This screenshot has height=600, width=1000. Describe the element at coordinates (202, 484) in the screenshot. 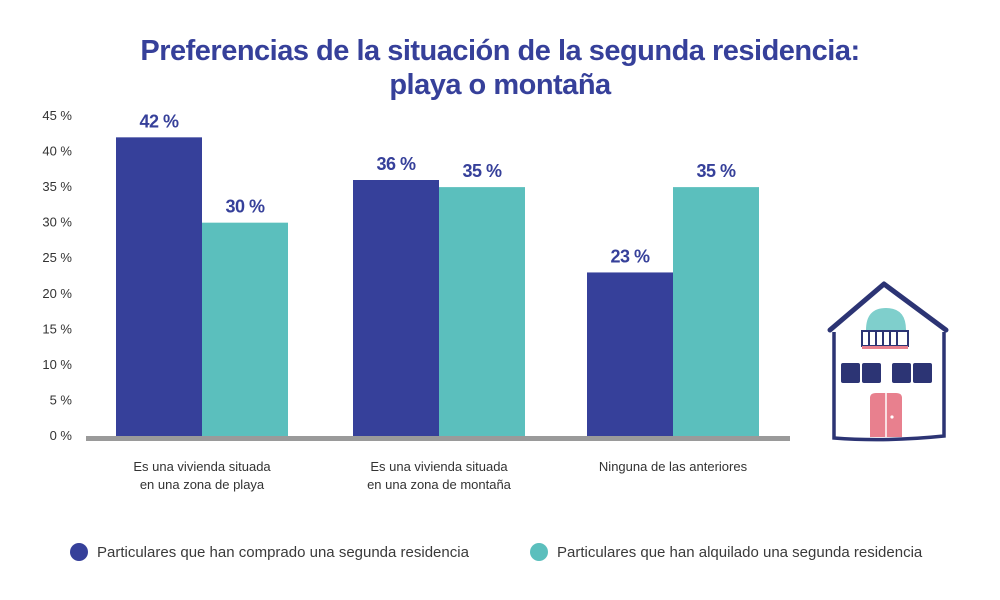

I see `category-label: en una zona de playa` at that location.